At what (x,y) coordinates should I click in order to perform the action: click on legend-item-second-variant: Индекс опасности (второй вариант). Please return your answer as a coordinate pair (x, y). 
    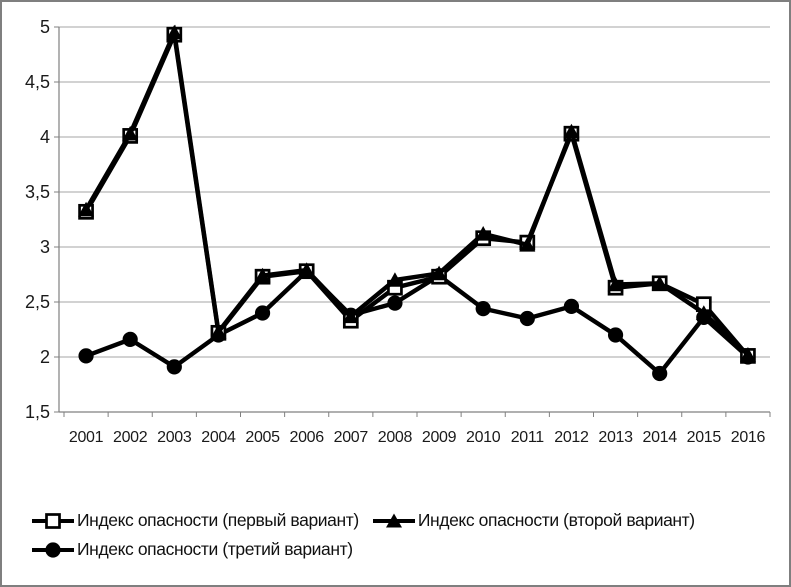
    Looking at the image, I should click on (533, 520).